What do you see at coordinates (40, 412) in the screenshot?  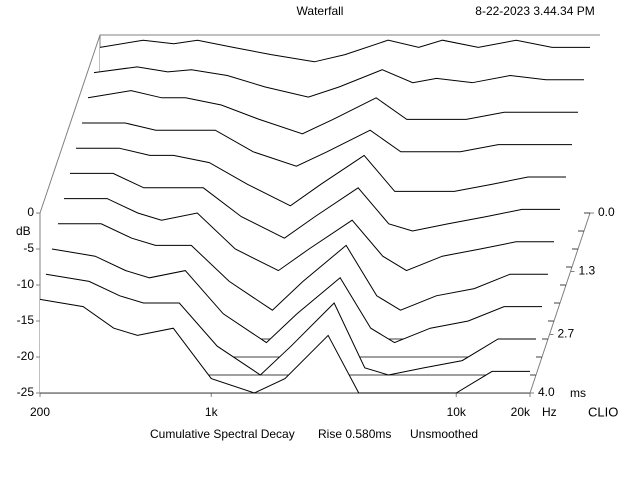 I see `x-tick-label: 200` at bounding box center [40, 412].